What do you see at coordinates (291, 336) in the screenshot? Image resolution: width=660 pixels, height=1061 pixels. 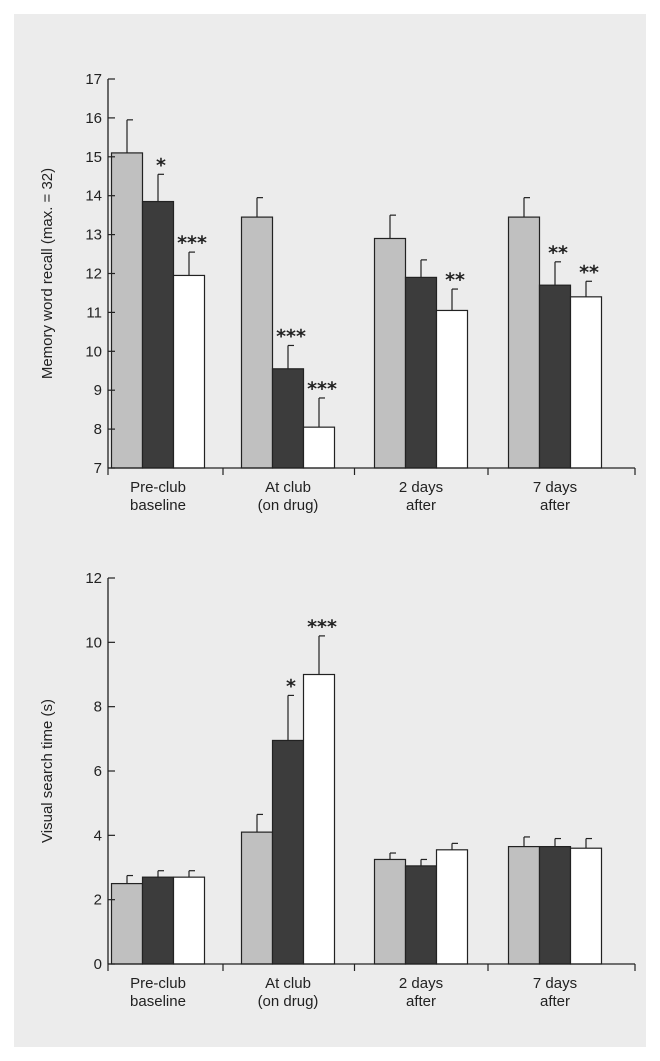 I see `chart1-sig-label-s2-c2: ***` at bounding box center [291, 336].